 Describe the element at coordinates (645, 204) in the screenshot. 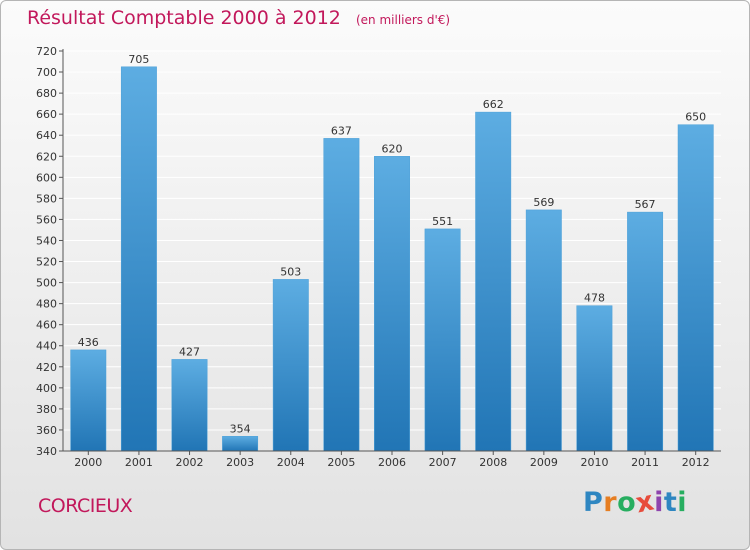

I see `value-label-2011: 567` at that location.